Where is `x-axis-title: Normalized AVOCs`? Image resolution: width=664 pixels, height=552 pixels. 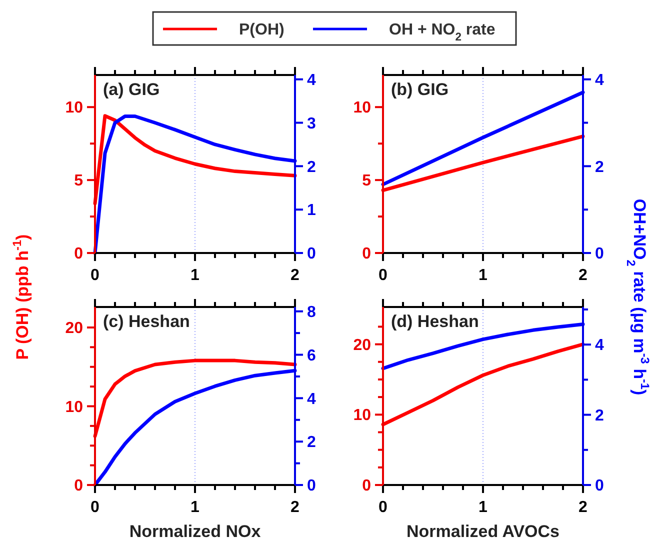 x-axis-title: Normalized AVOCs is located at coordinates (483, 531).